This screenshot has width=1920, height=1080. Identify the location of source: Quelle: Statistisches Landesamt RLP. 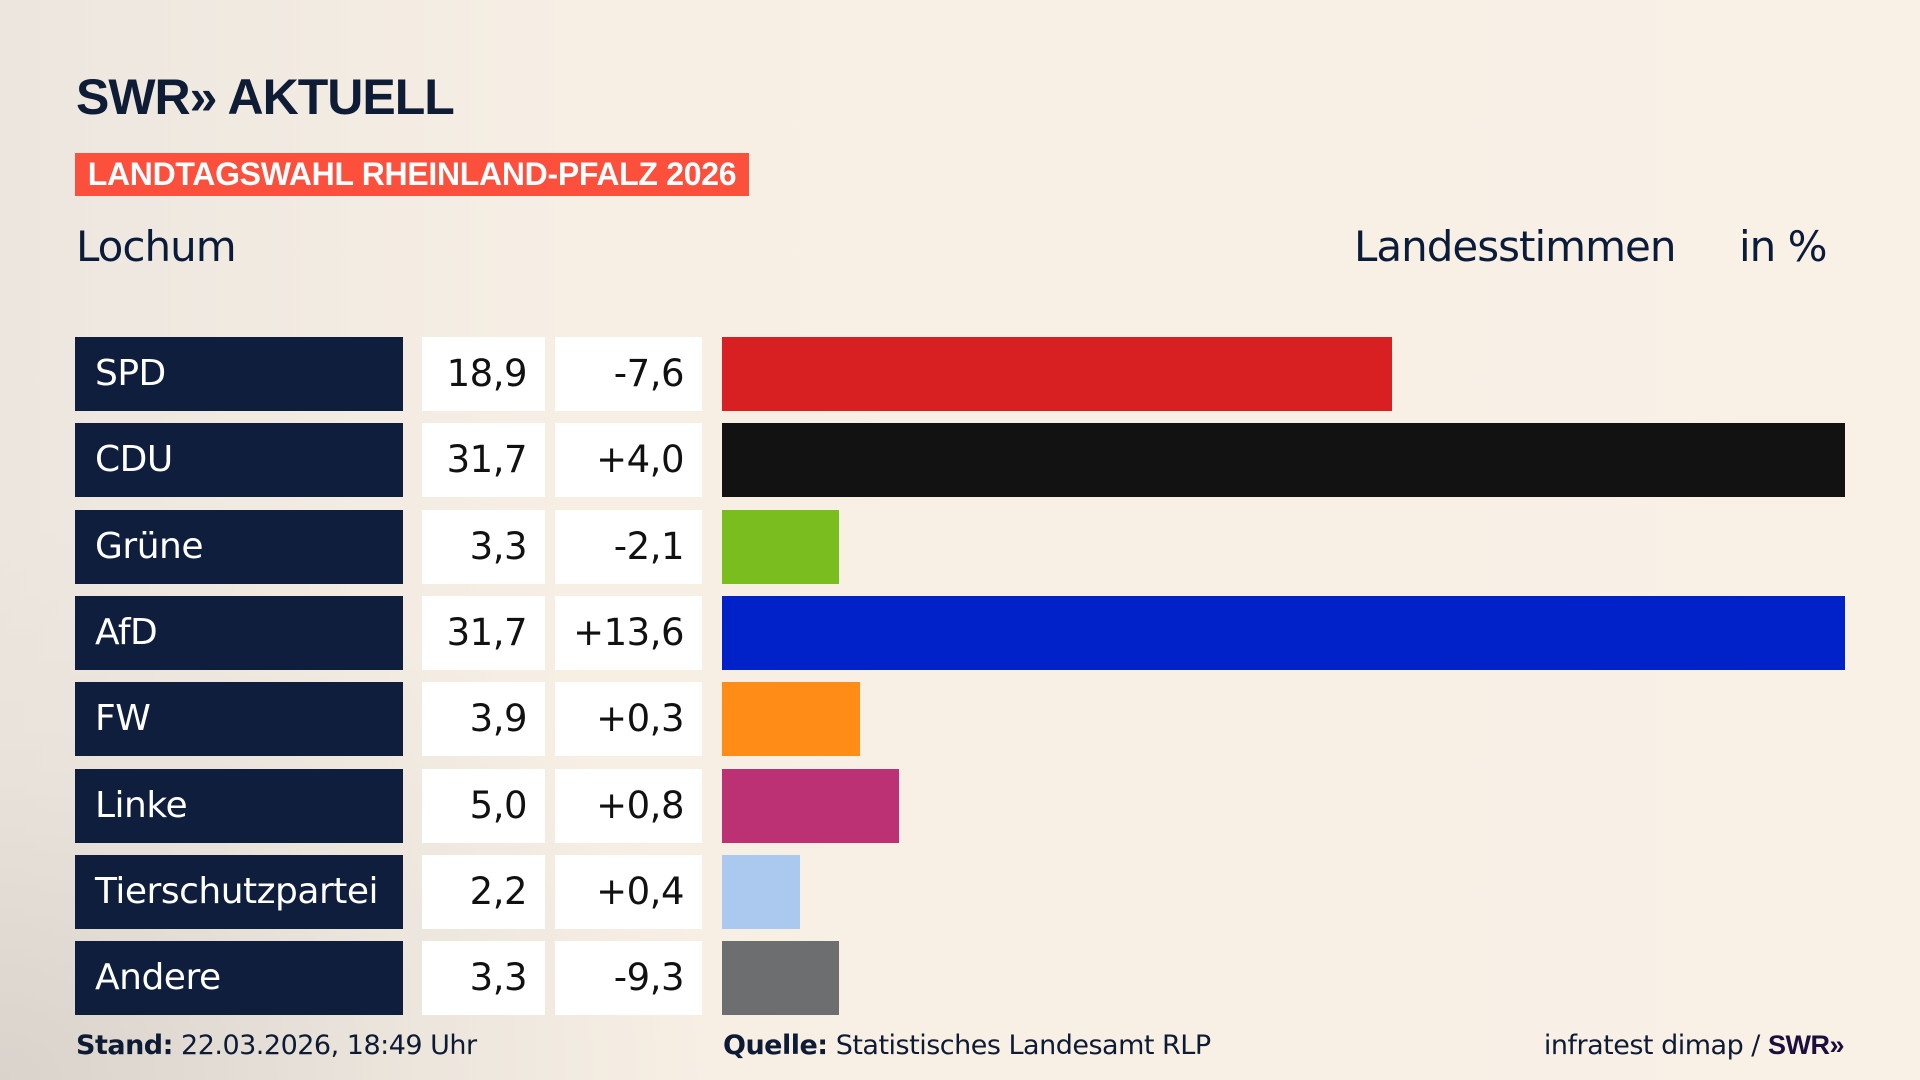
(967, 1045).